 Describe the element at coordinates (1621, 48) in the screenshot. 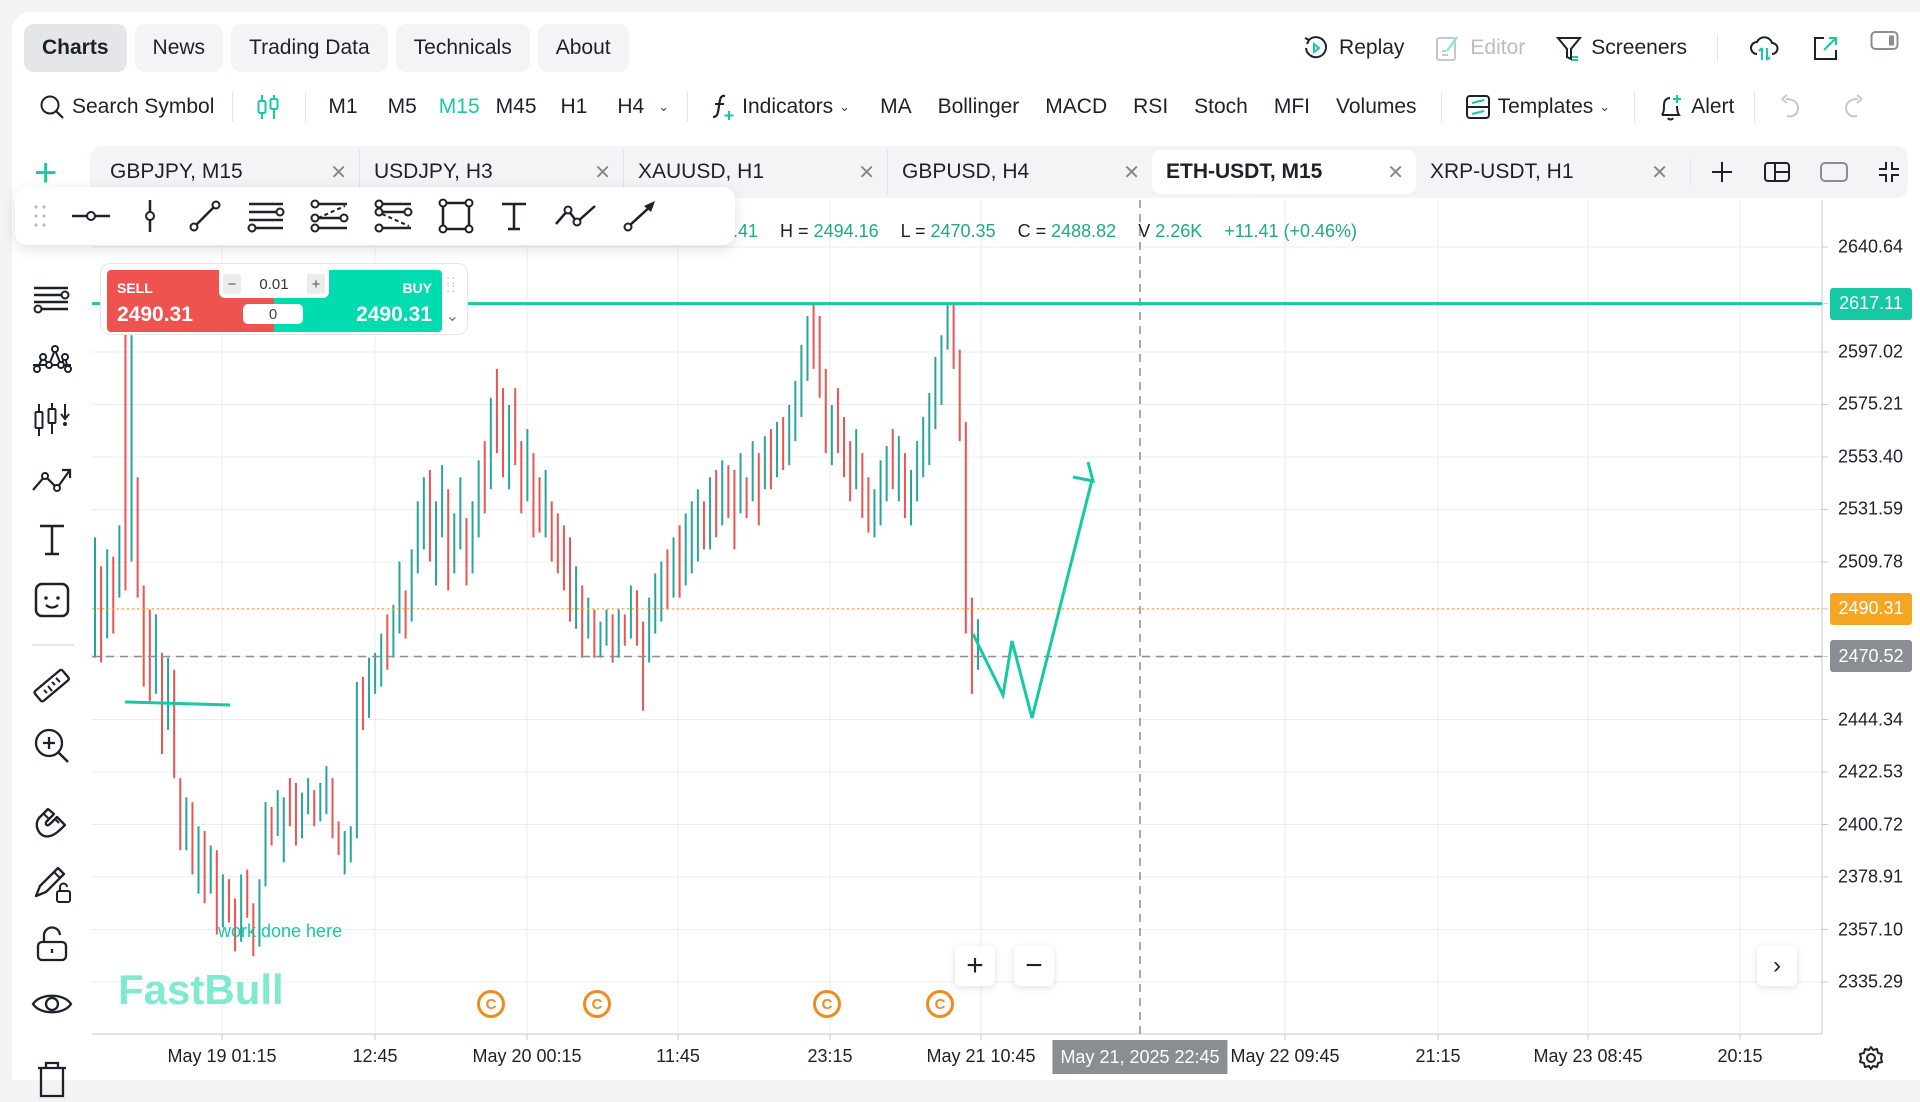

I see `screeners-button: Screeners` at that location.